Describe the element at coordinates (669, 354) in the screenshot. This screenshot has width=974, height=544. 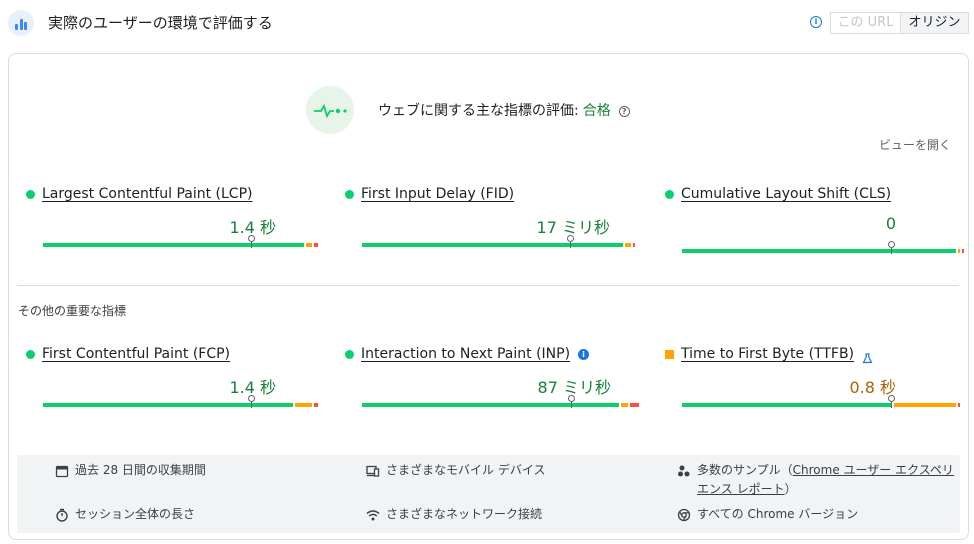
I see `status-average-icon` at that location.